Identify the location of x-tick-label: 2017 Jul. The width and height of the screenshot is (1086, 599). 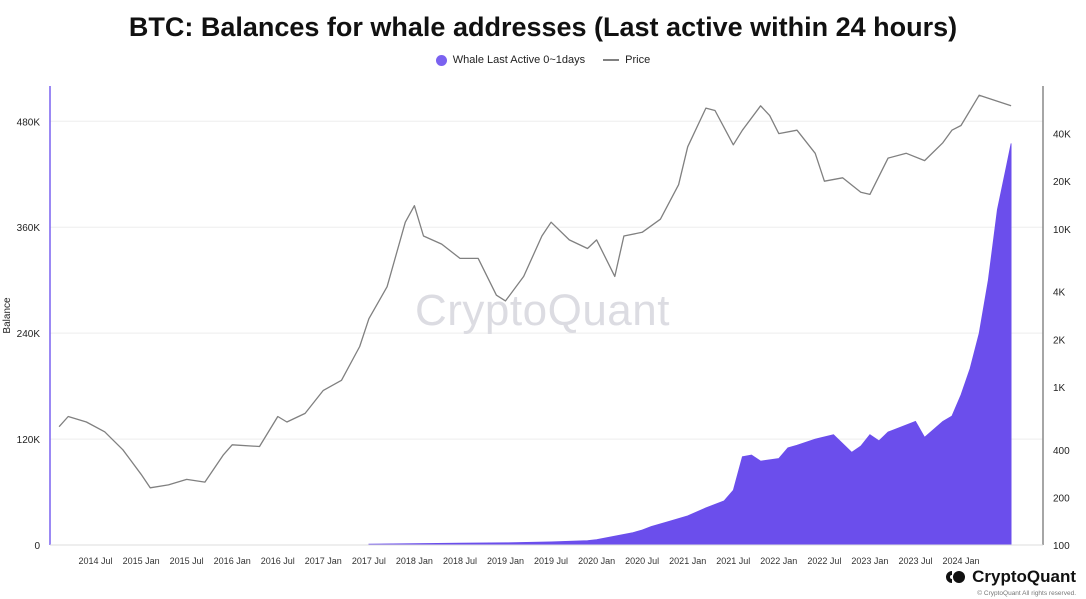
(369, 561).